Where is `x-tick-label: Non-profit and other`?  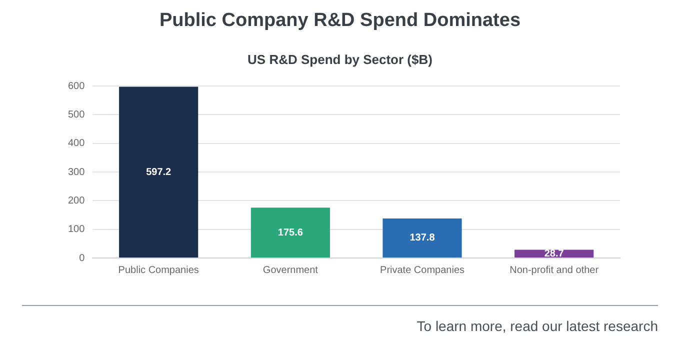 x-tick-label: Non-profit and other is located at coordinates (555, 270).